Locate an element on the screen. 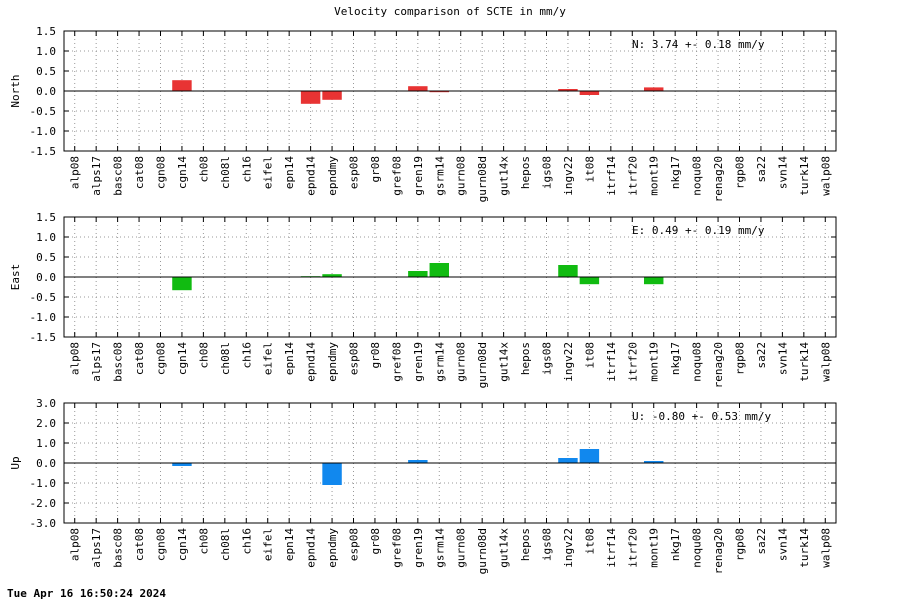 This screenshot has height=600, width=900. east-ytick-label: -1.5 is located at coordinates (43, 337).